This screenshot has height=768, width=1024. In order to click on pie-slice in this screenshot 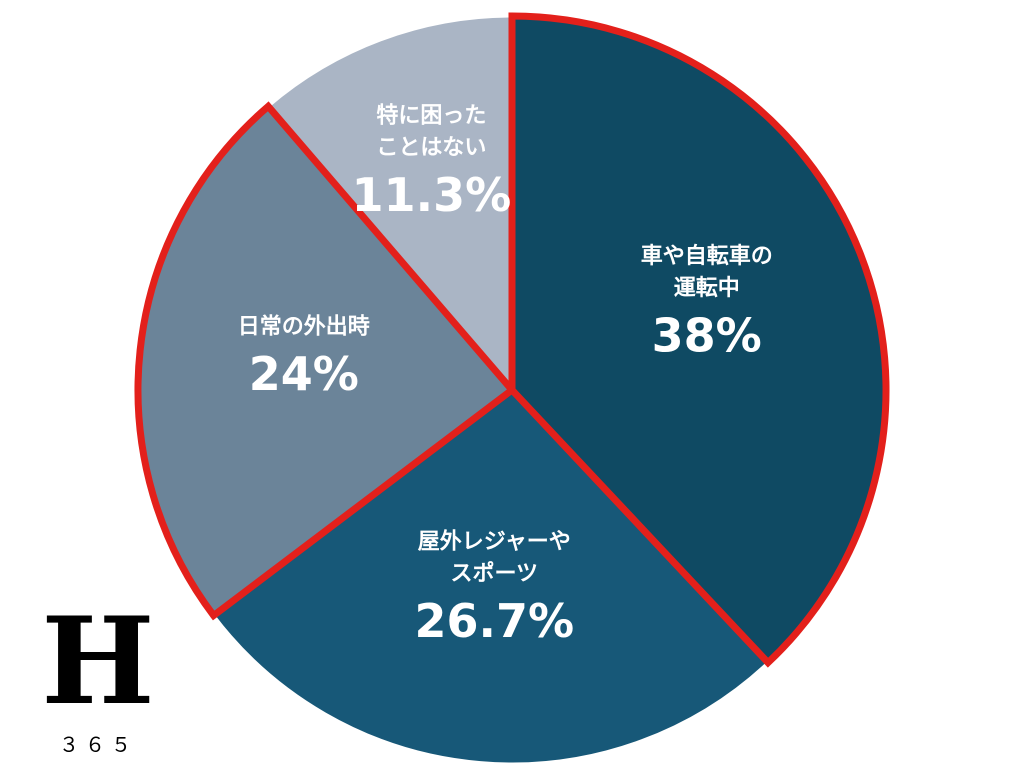, I will do `click(390, 204)`.